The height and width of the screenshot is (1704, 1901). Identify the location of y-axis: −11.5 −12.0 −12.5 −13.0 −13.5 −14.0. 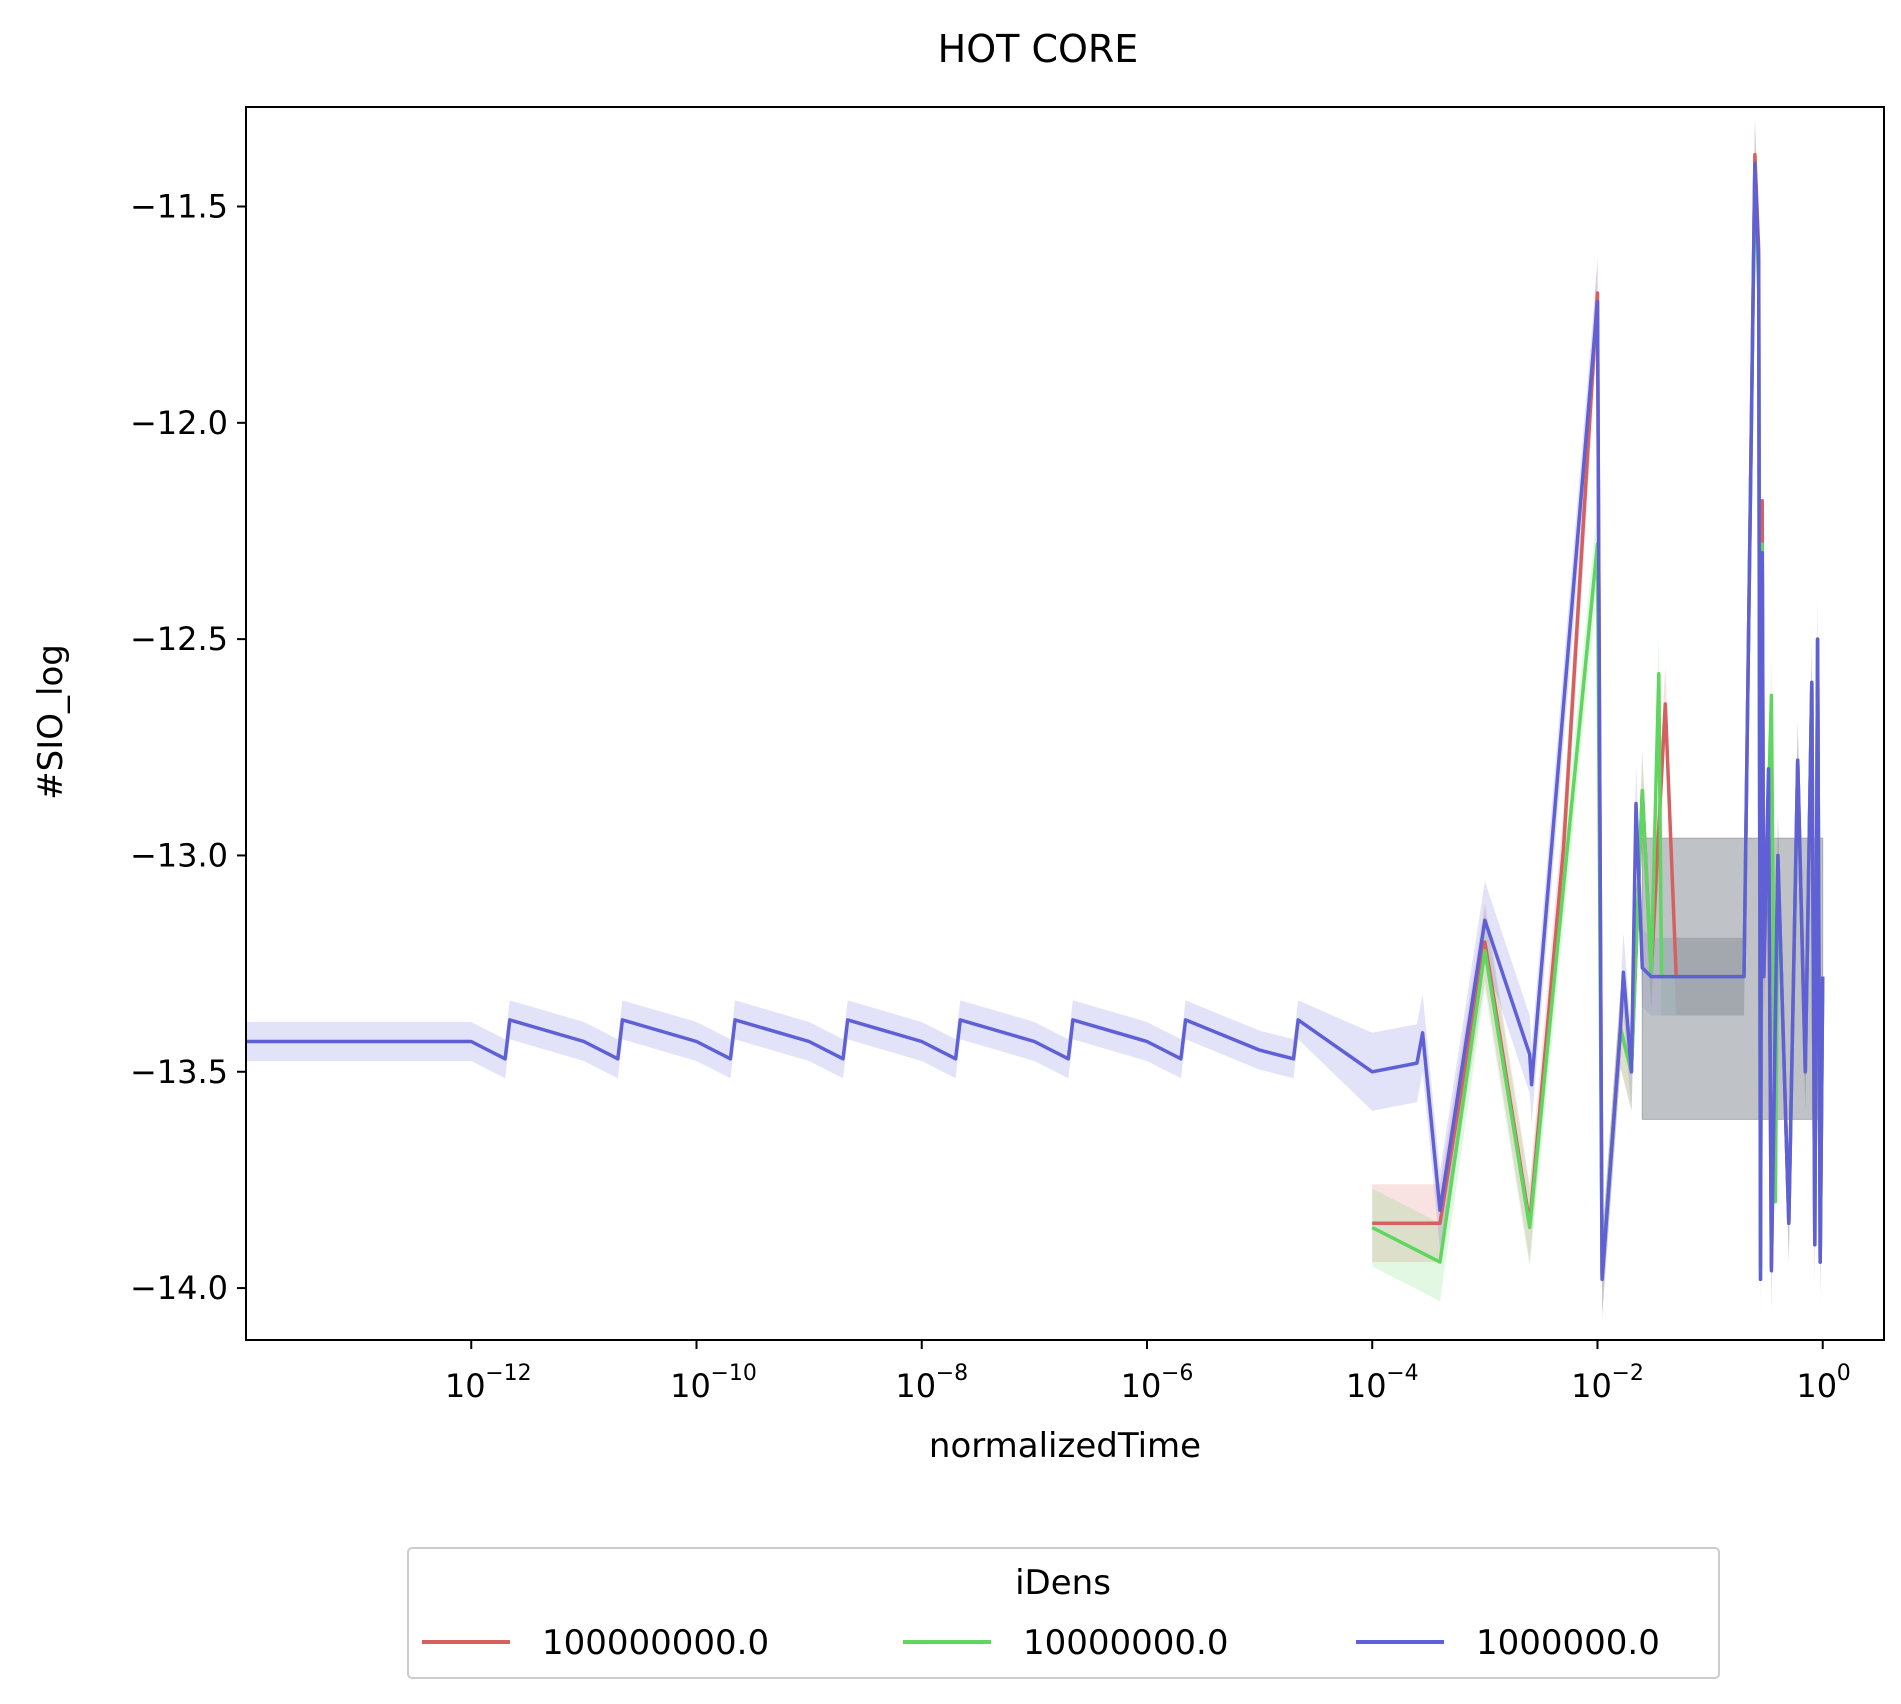
(188, 747).